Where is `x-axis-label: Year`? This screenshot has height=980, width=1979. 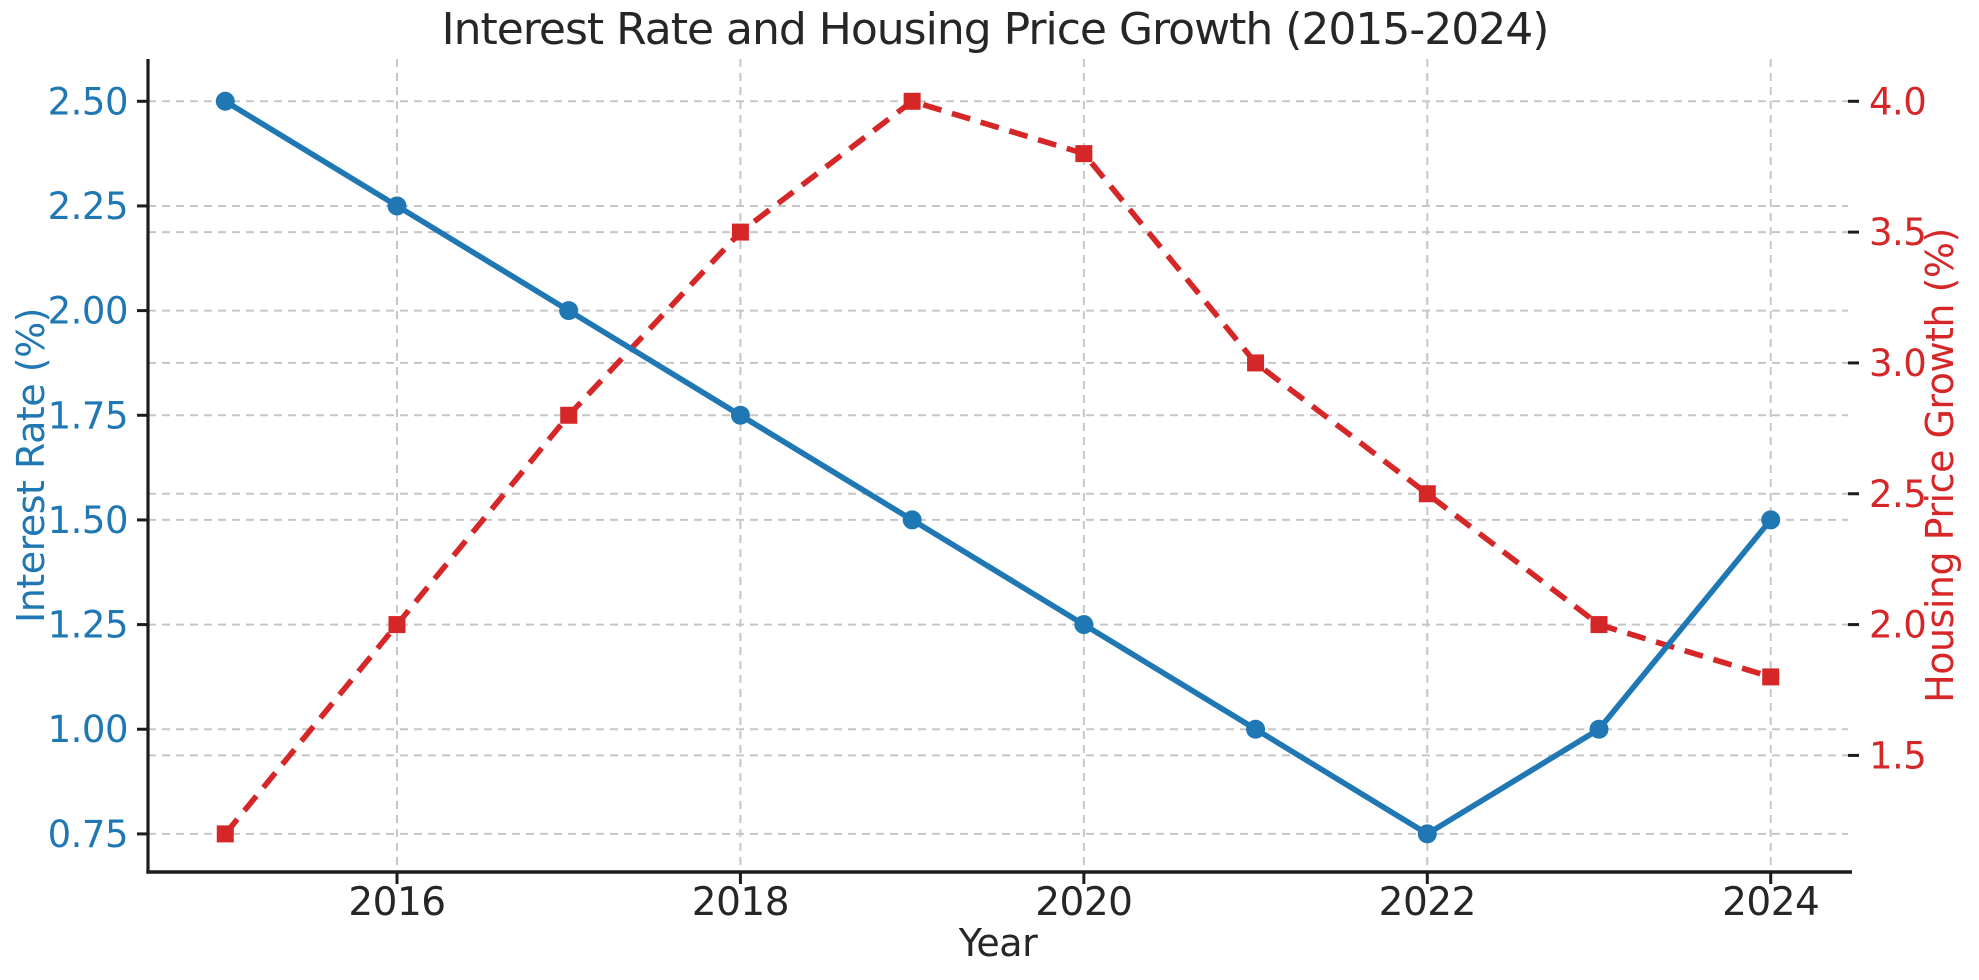 x-axis-label: Year is located at coordinates (998, 943).